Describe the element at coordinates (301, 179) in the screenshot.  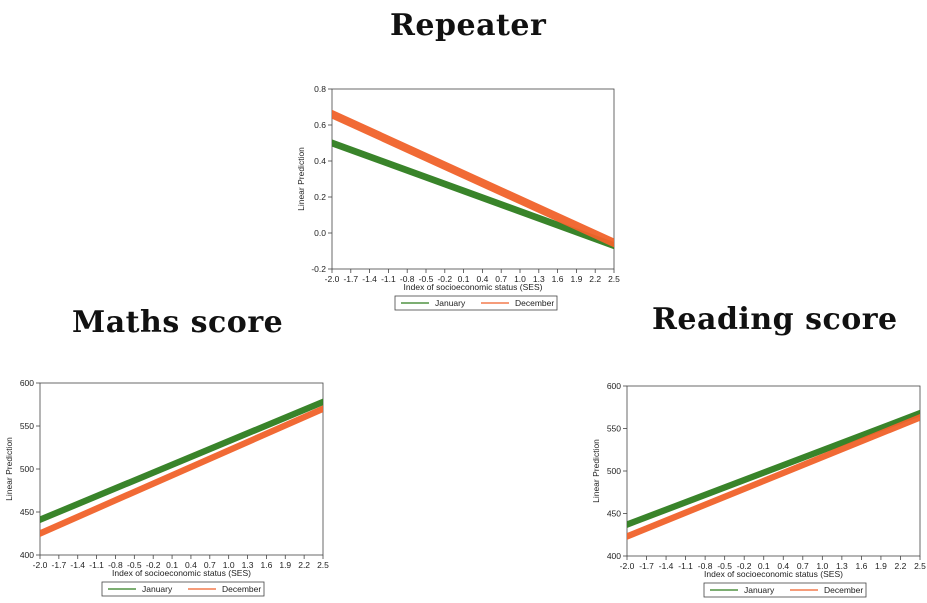
I see `repeater-y-axis-title: Linear Prediction` at that location.